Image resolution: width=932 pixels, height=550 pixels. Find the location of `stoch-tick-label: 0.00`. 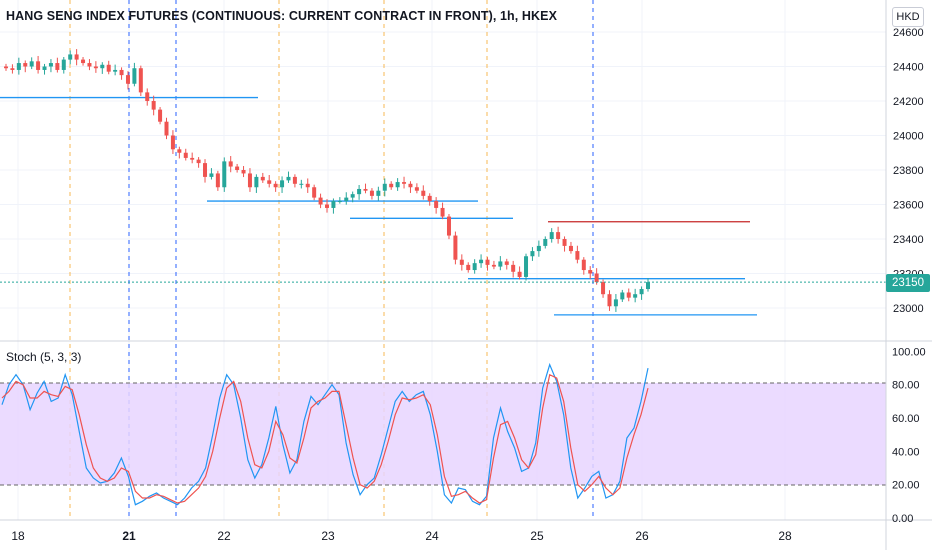

stoch-tick-label: 0.00 is located at coordinates (902, 519).